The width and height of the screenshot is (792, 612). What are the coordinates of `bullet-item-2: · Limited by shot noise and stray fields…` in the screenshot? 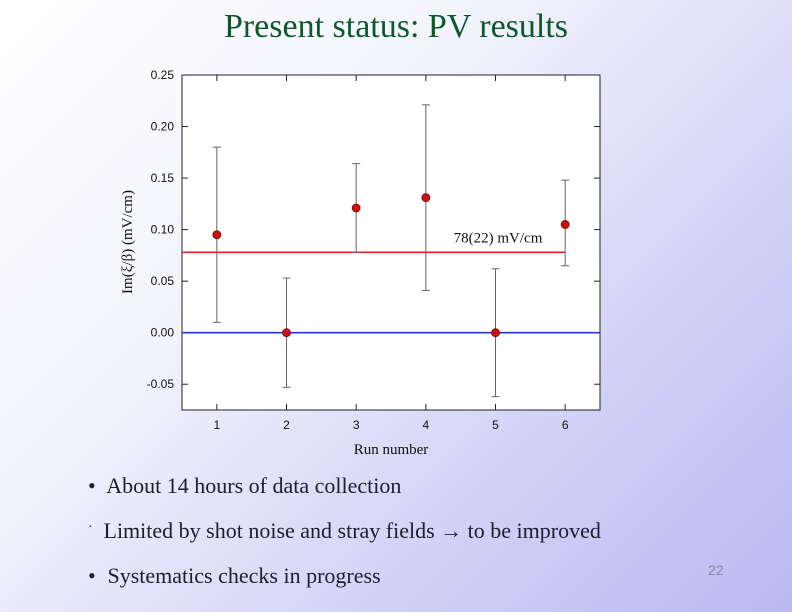 It's located at (344, 531).